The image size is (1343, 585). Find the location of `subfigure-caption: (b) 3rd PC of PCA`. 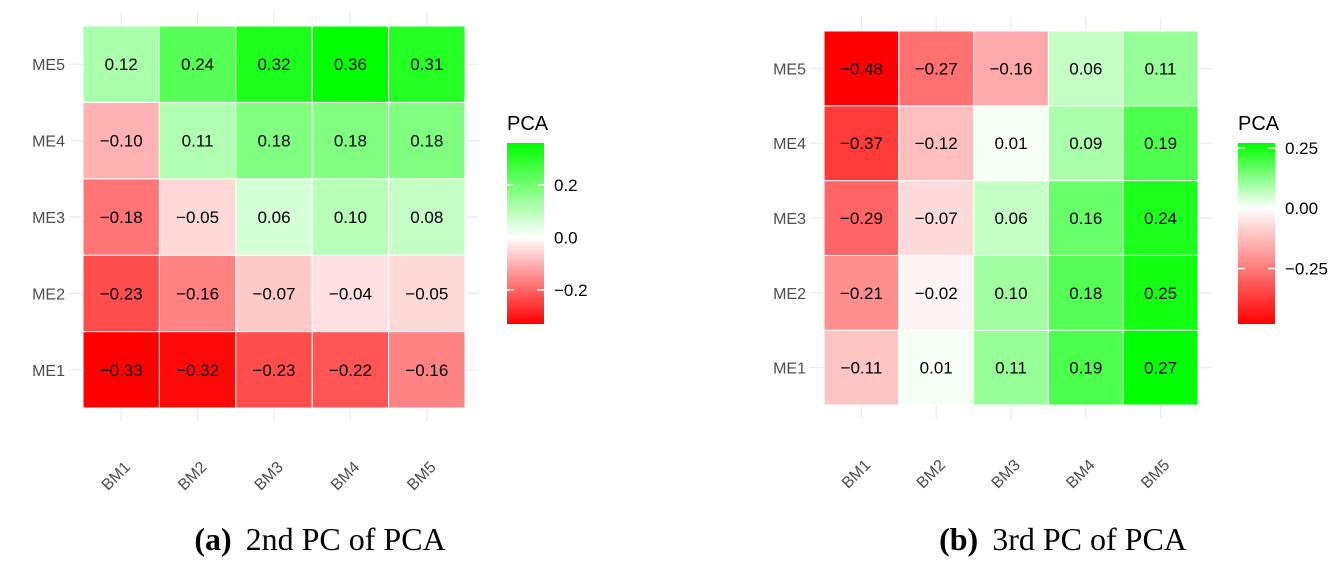

subfigure-caption: (b) 3rd PC of PCA is located at coordinates (1063, 539).